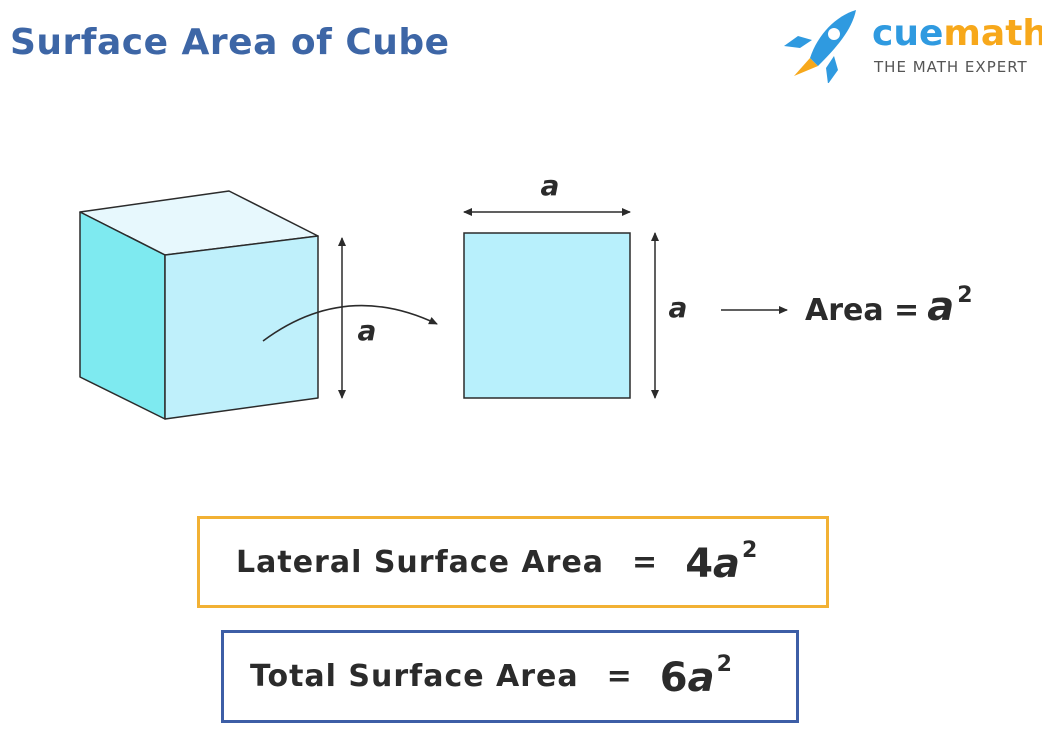 This screenshot has width=1042, height=745. I want to click on cube, so click(199, 305).